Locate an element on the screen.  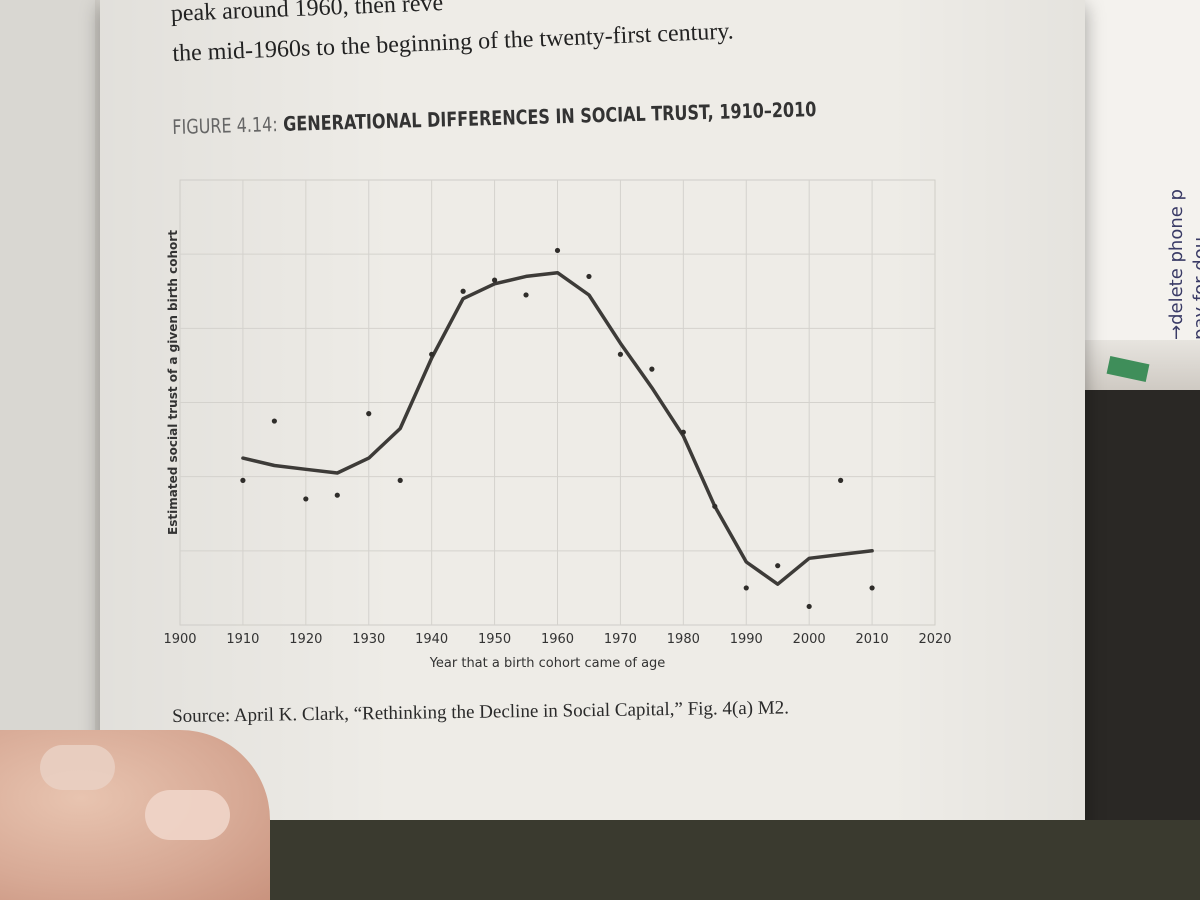
figure-number: FIGURE 4.14: is located at coordinates (225, 125).